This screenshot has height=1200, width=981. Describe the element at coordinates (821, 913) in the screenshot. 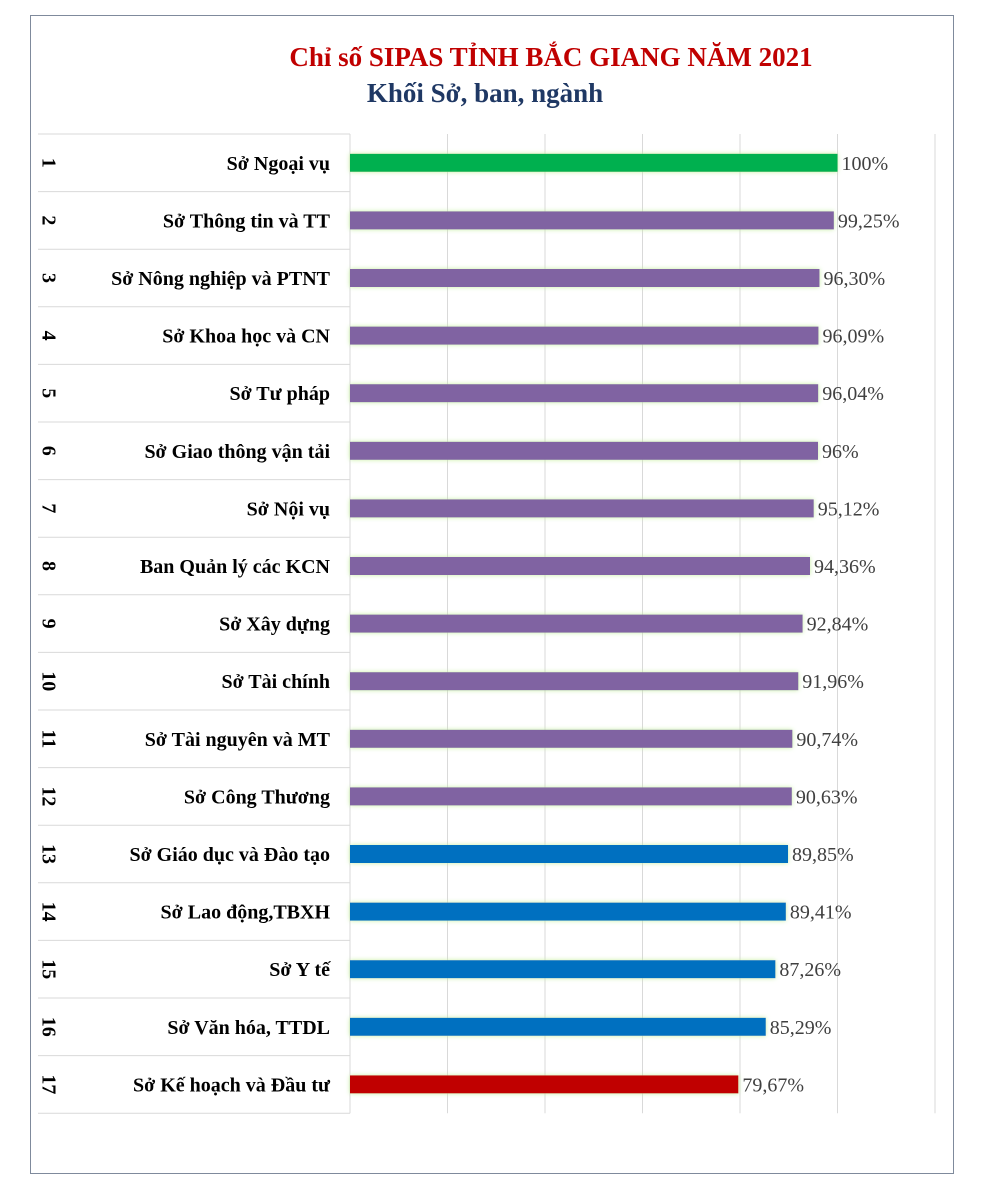

I see `data-label: 89,41%` at that location.